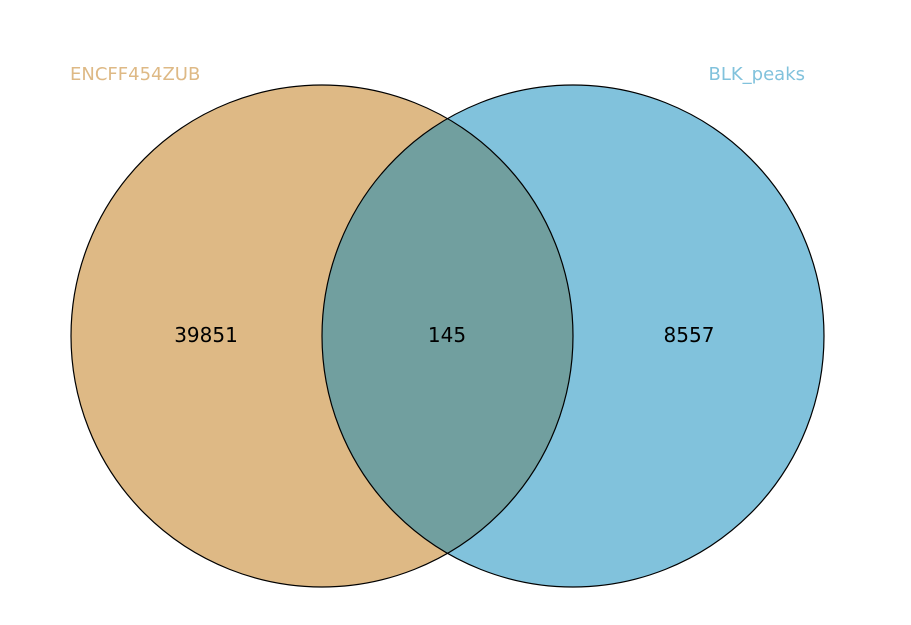 The height and width of the screenshot is (625, 911). What do you see at coordinates (689, 335) in the screenshot?
I see `count-right-only: 8557` at bounding box center [689, 335].